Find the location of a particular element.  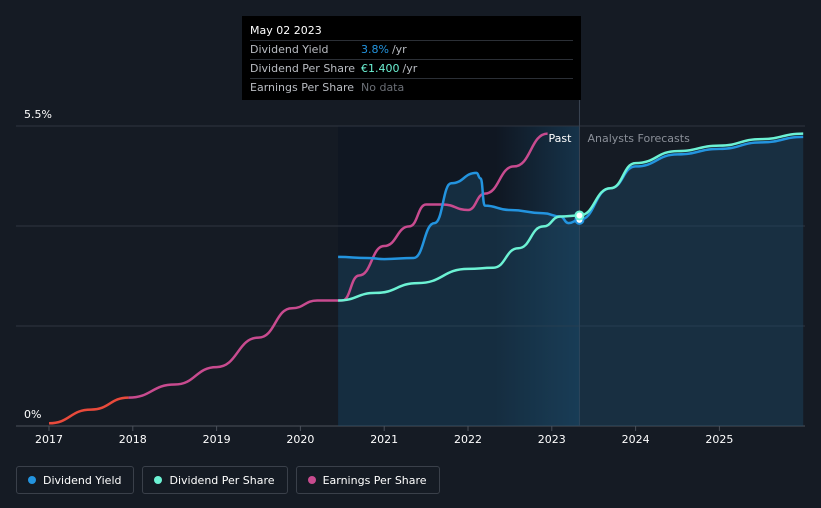

legend-item-dividend-yield: Dividend Yield is located at coordinates (75, 480).